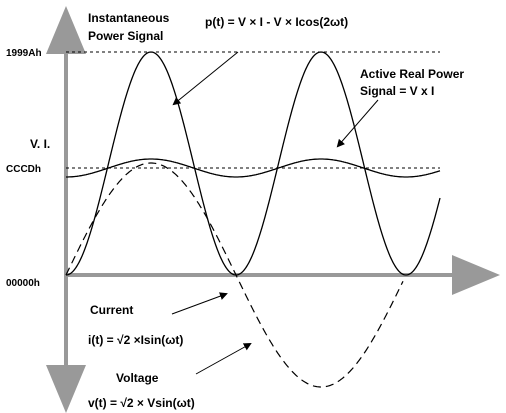 Image resolution: width=506 pixels, height=413 pixels. Describe the element at coordinates (253, 168) in the screenshot. I see `active-power-curve` at that location.